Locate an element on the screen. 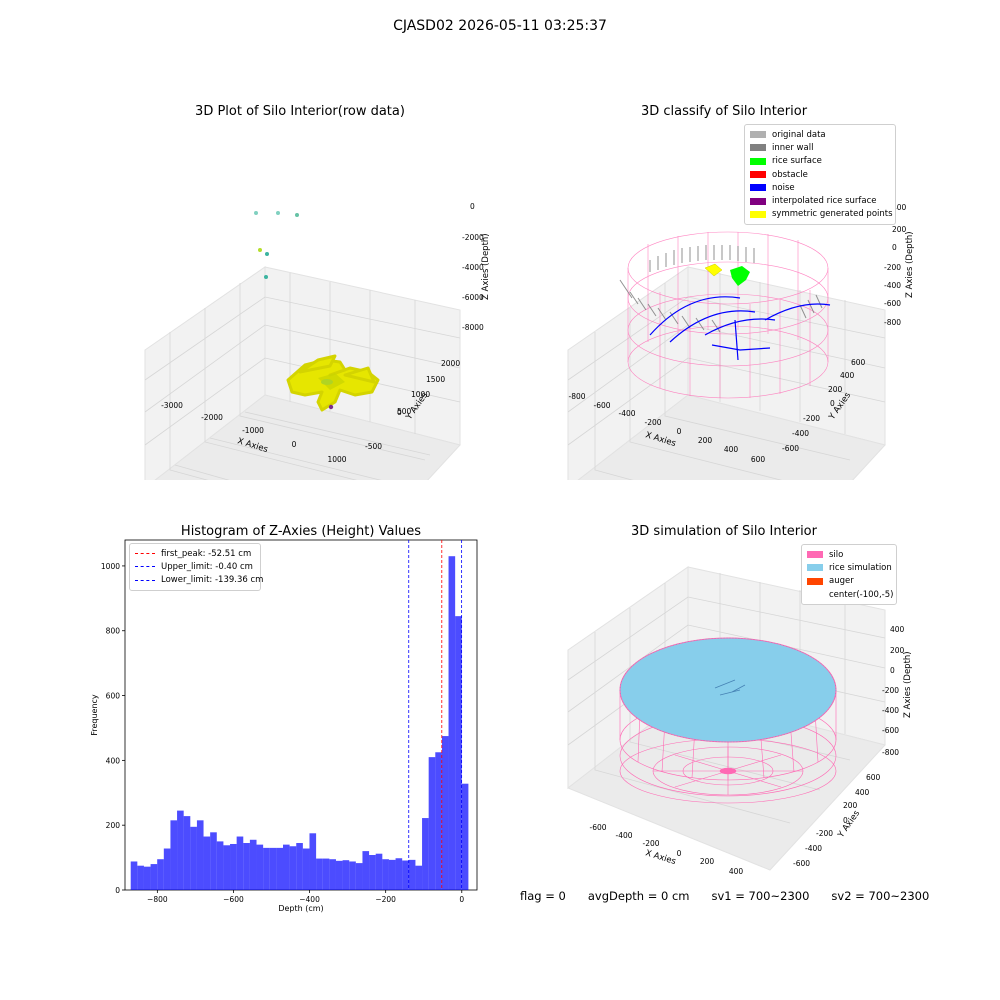  raw-z-label: Z Axies (Depth) is located at coordinates (486, 266).